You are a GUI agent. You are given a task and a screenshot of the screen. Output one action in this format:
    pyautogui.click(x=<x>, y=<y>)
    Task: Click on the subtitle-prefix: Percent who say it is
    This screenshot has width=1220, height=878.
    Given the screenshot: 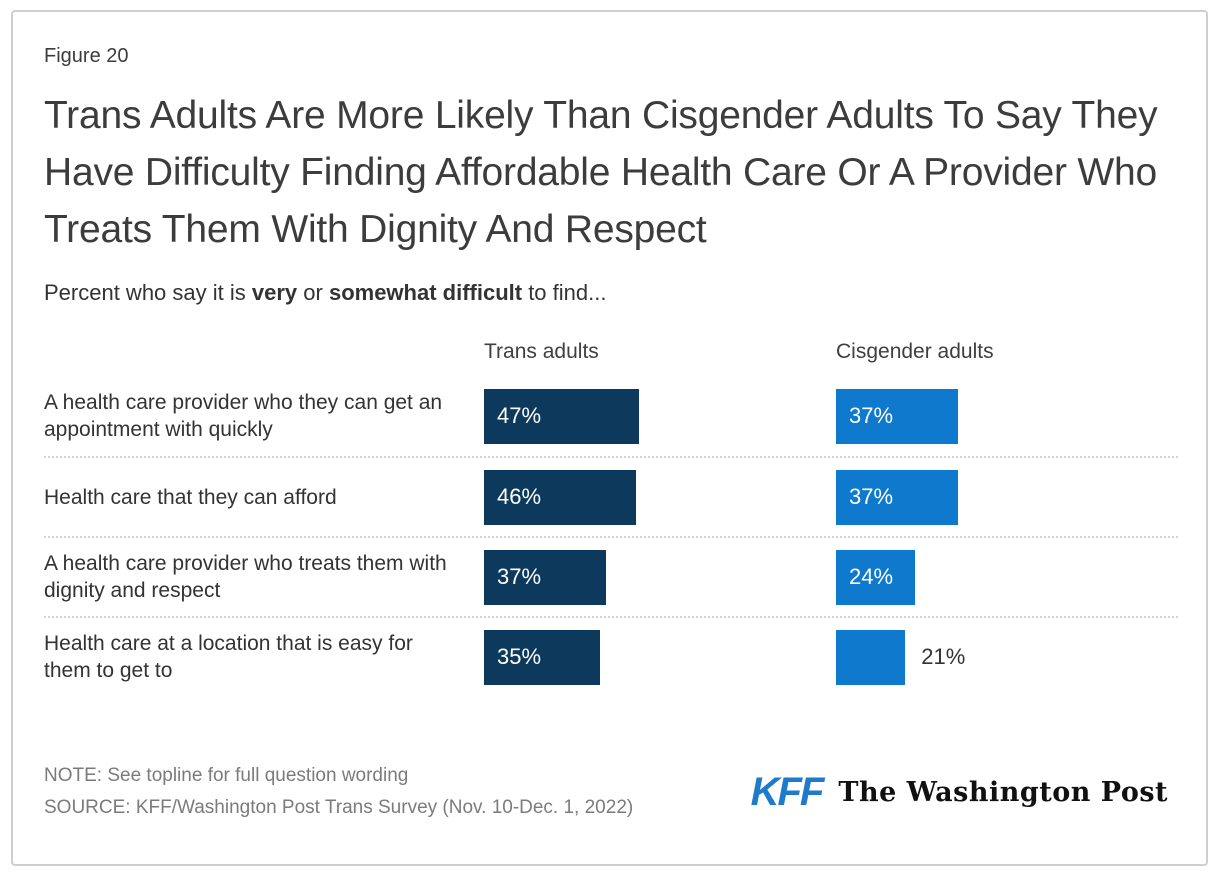 What is the action you would take?
    pyautogui.click(x=148, y=292)
    